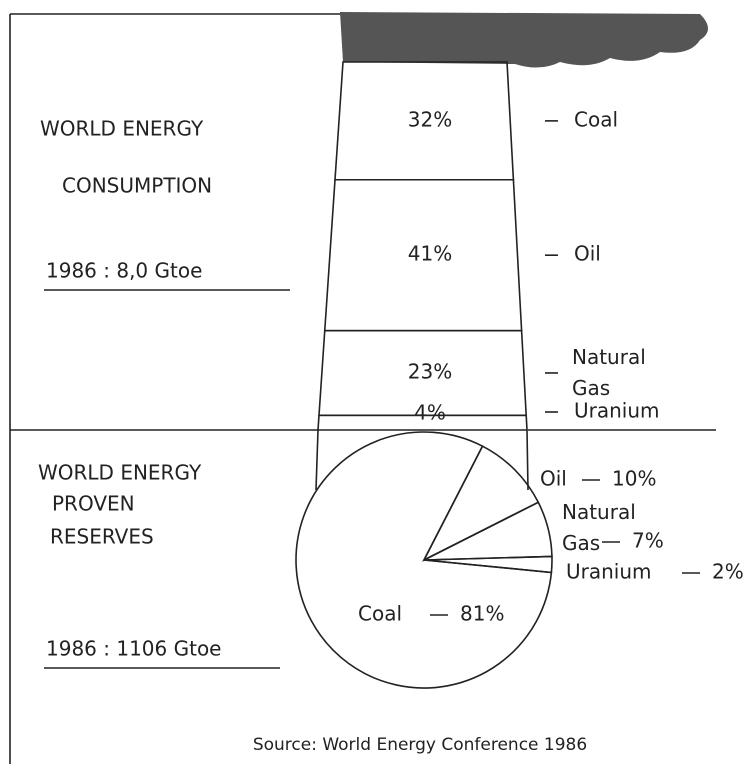 The width and height of the screenshot is (746, 764). Describe the element at coordinates (93, 504) in the screenshot. I see `title: PROVEN` at that location.